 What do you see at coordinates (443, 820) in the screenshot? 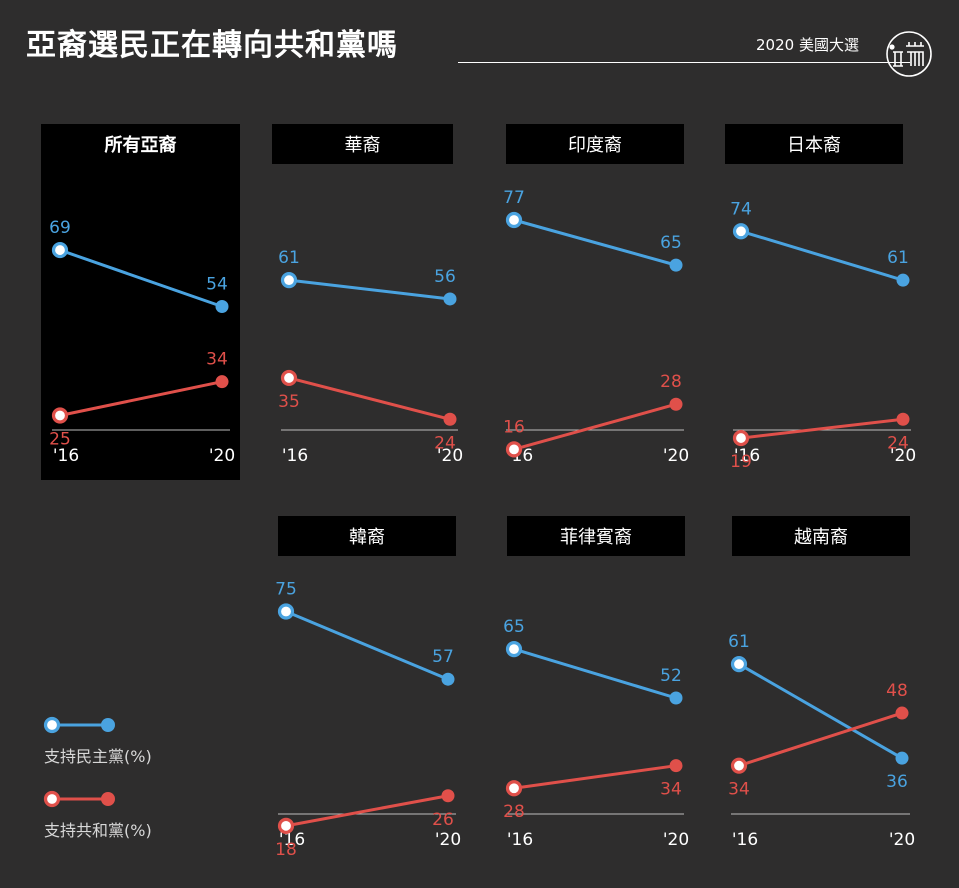
I see `value-label: 26` at bounding box center [443, 820].